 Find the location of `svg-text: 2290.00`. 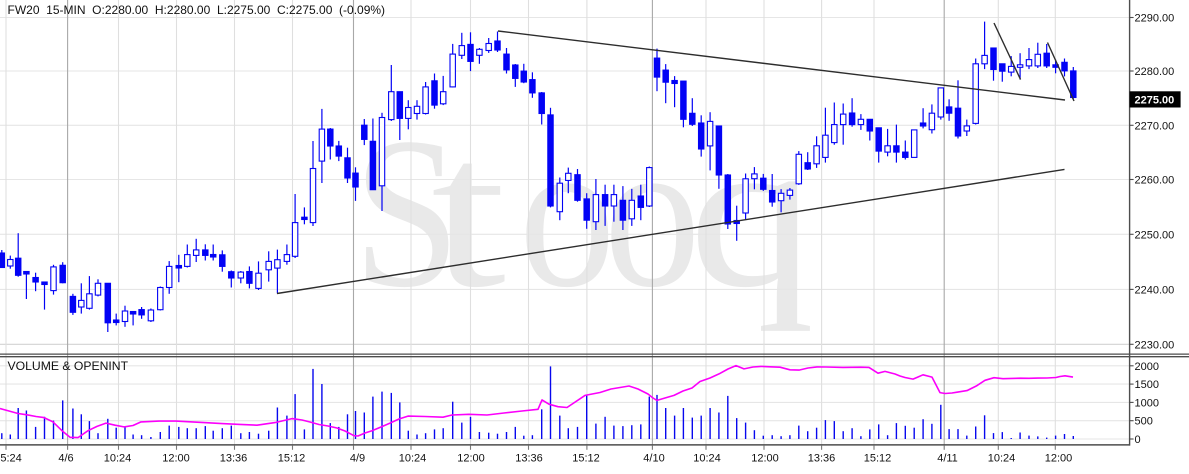

svg-text: 2290.00 is located at coordinates (1155, 19).